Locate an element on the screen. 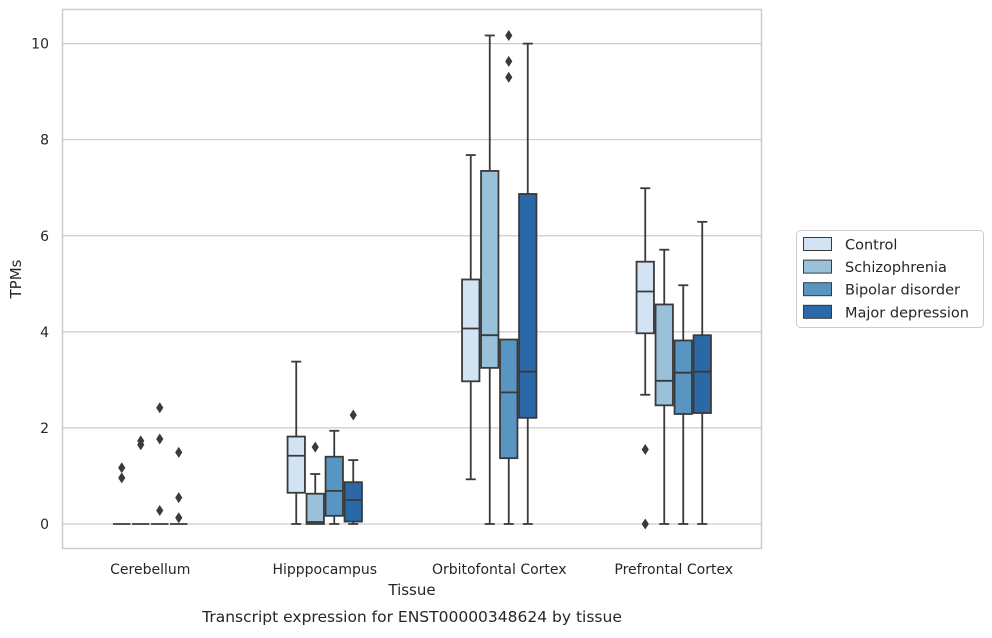 Image resolution: width=992 pixels, height=638 pixels. legend-item: Major depression is located at coordinates (886, 312).